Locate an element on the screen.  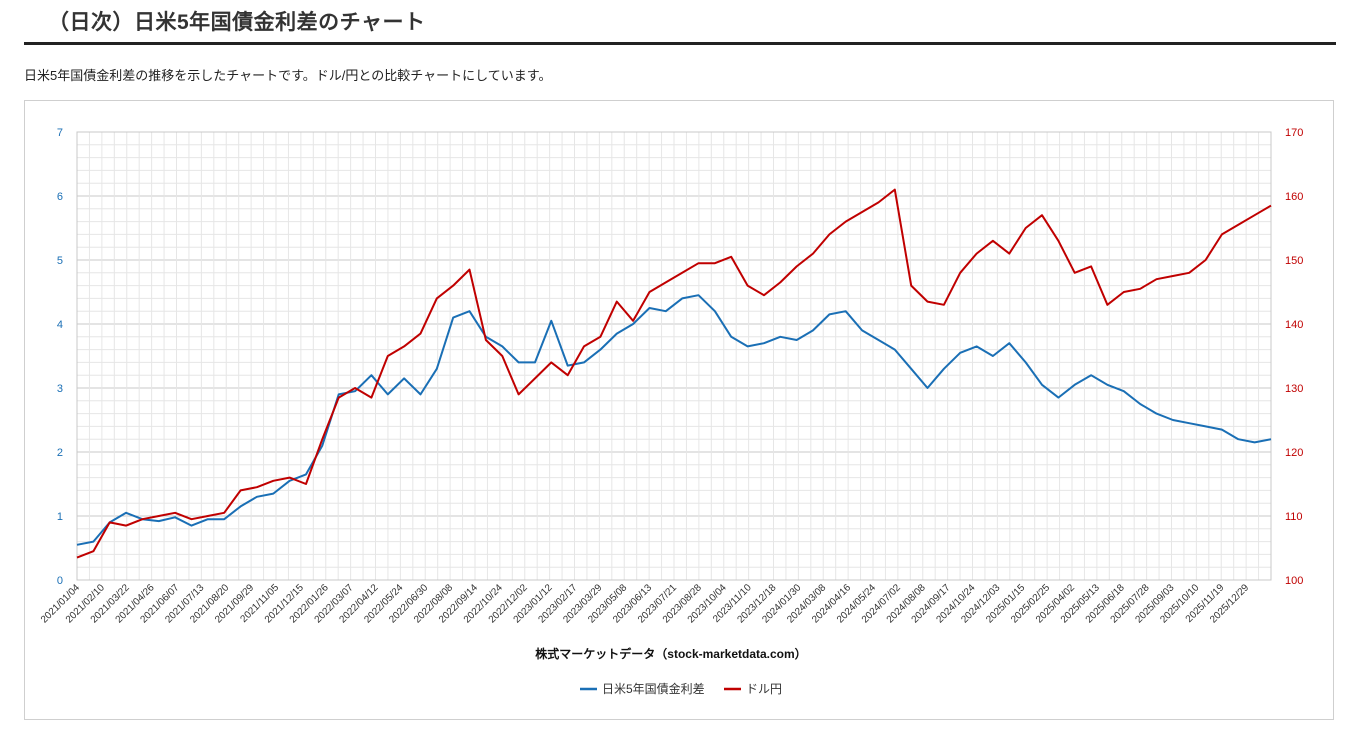
left-axis-tick-label: 0 is located at coordinates (60, 581).